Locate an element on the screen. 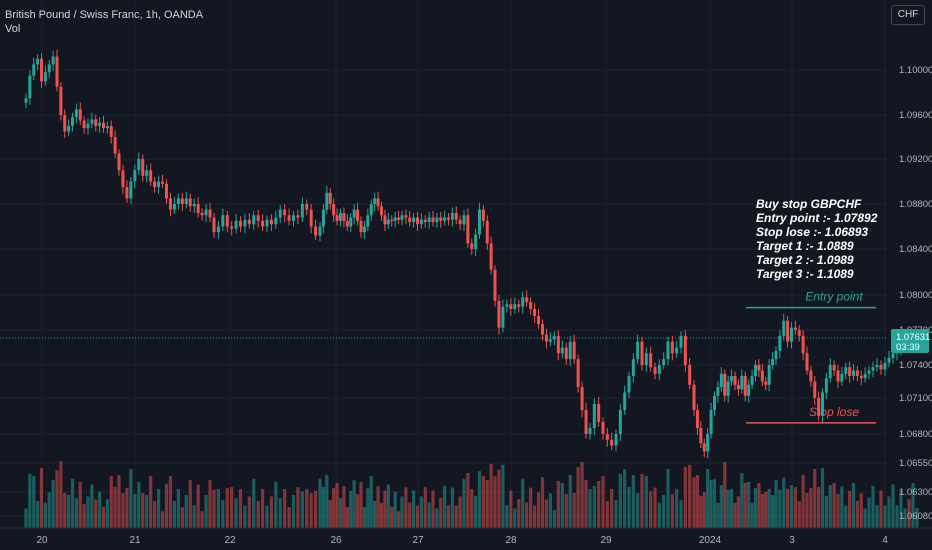 The height and width of the screenshot is (550, 932). annotation-line: Buy stop GBPCHF is located at coordinates (809, 204).